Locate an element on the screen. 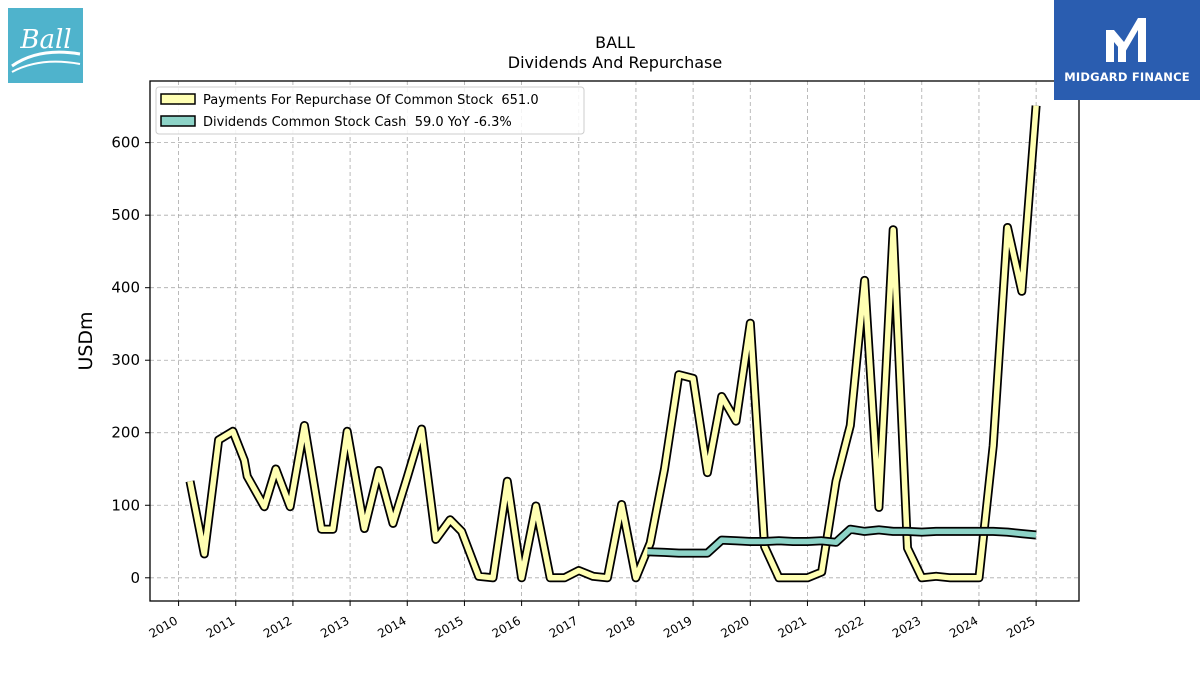 The image size is (1200, 675). x-tick-label: 2012 is located at coordinates (277, 626).